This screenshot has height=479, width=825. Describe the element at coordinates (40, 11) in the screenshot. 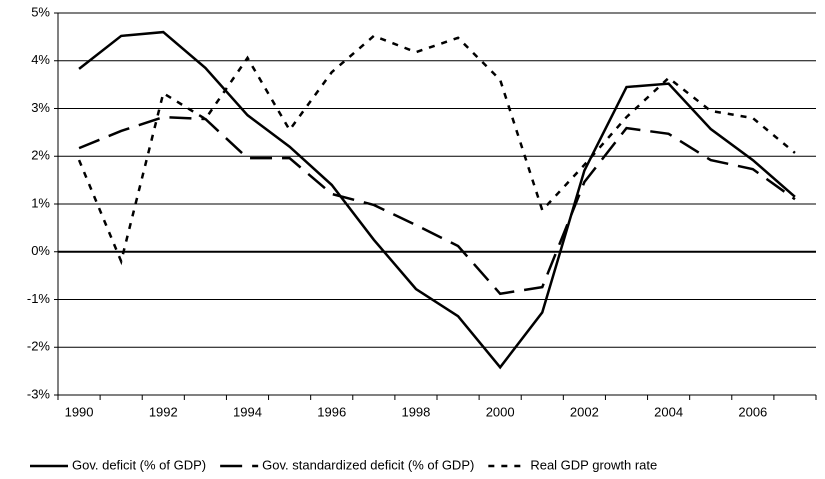

I see `y-tick-label: 5%` at that location.